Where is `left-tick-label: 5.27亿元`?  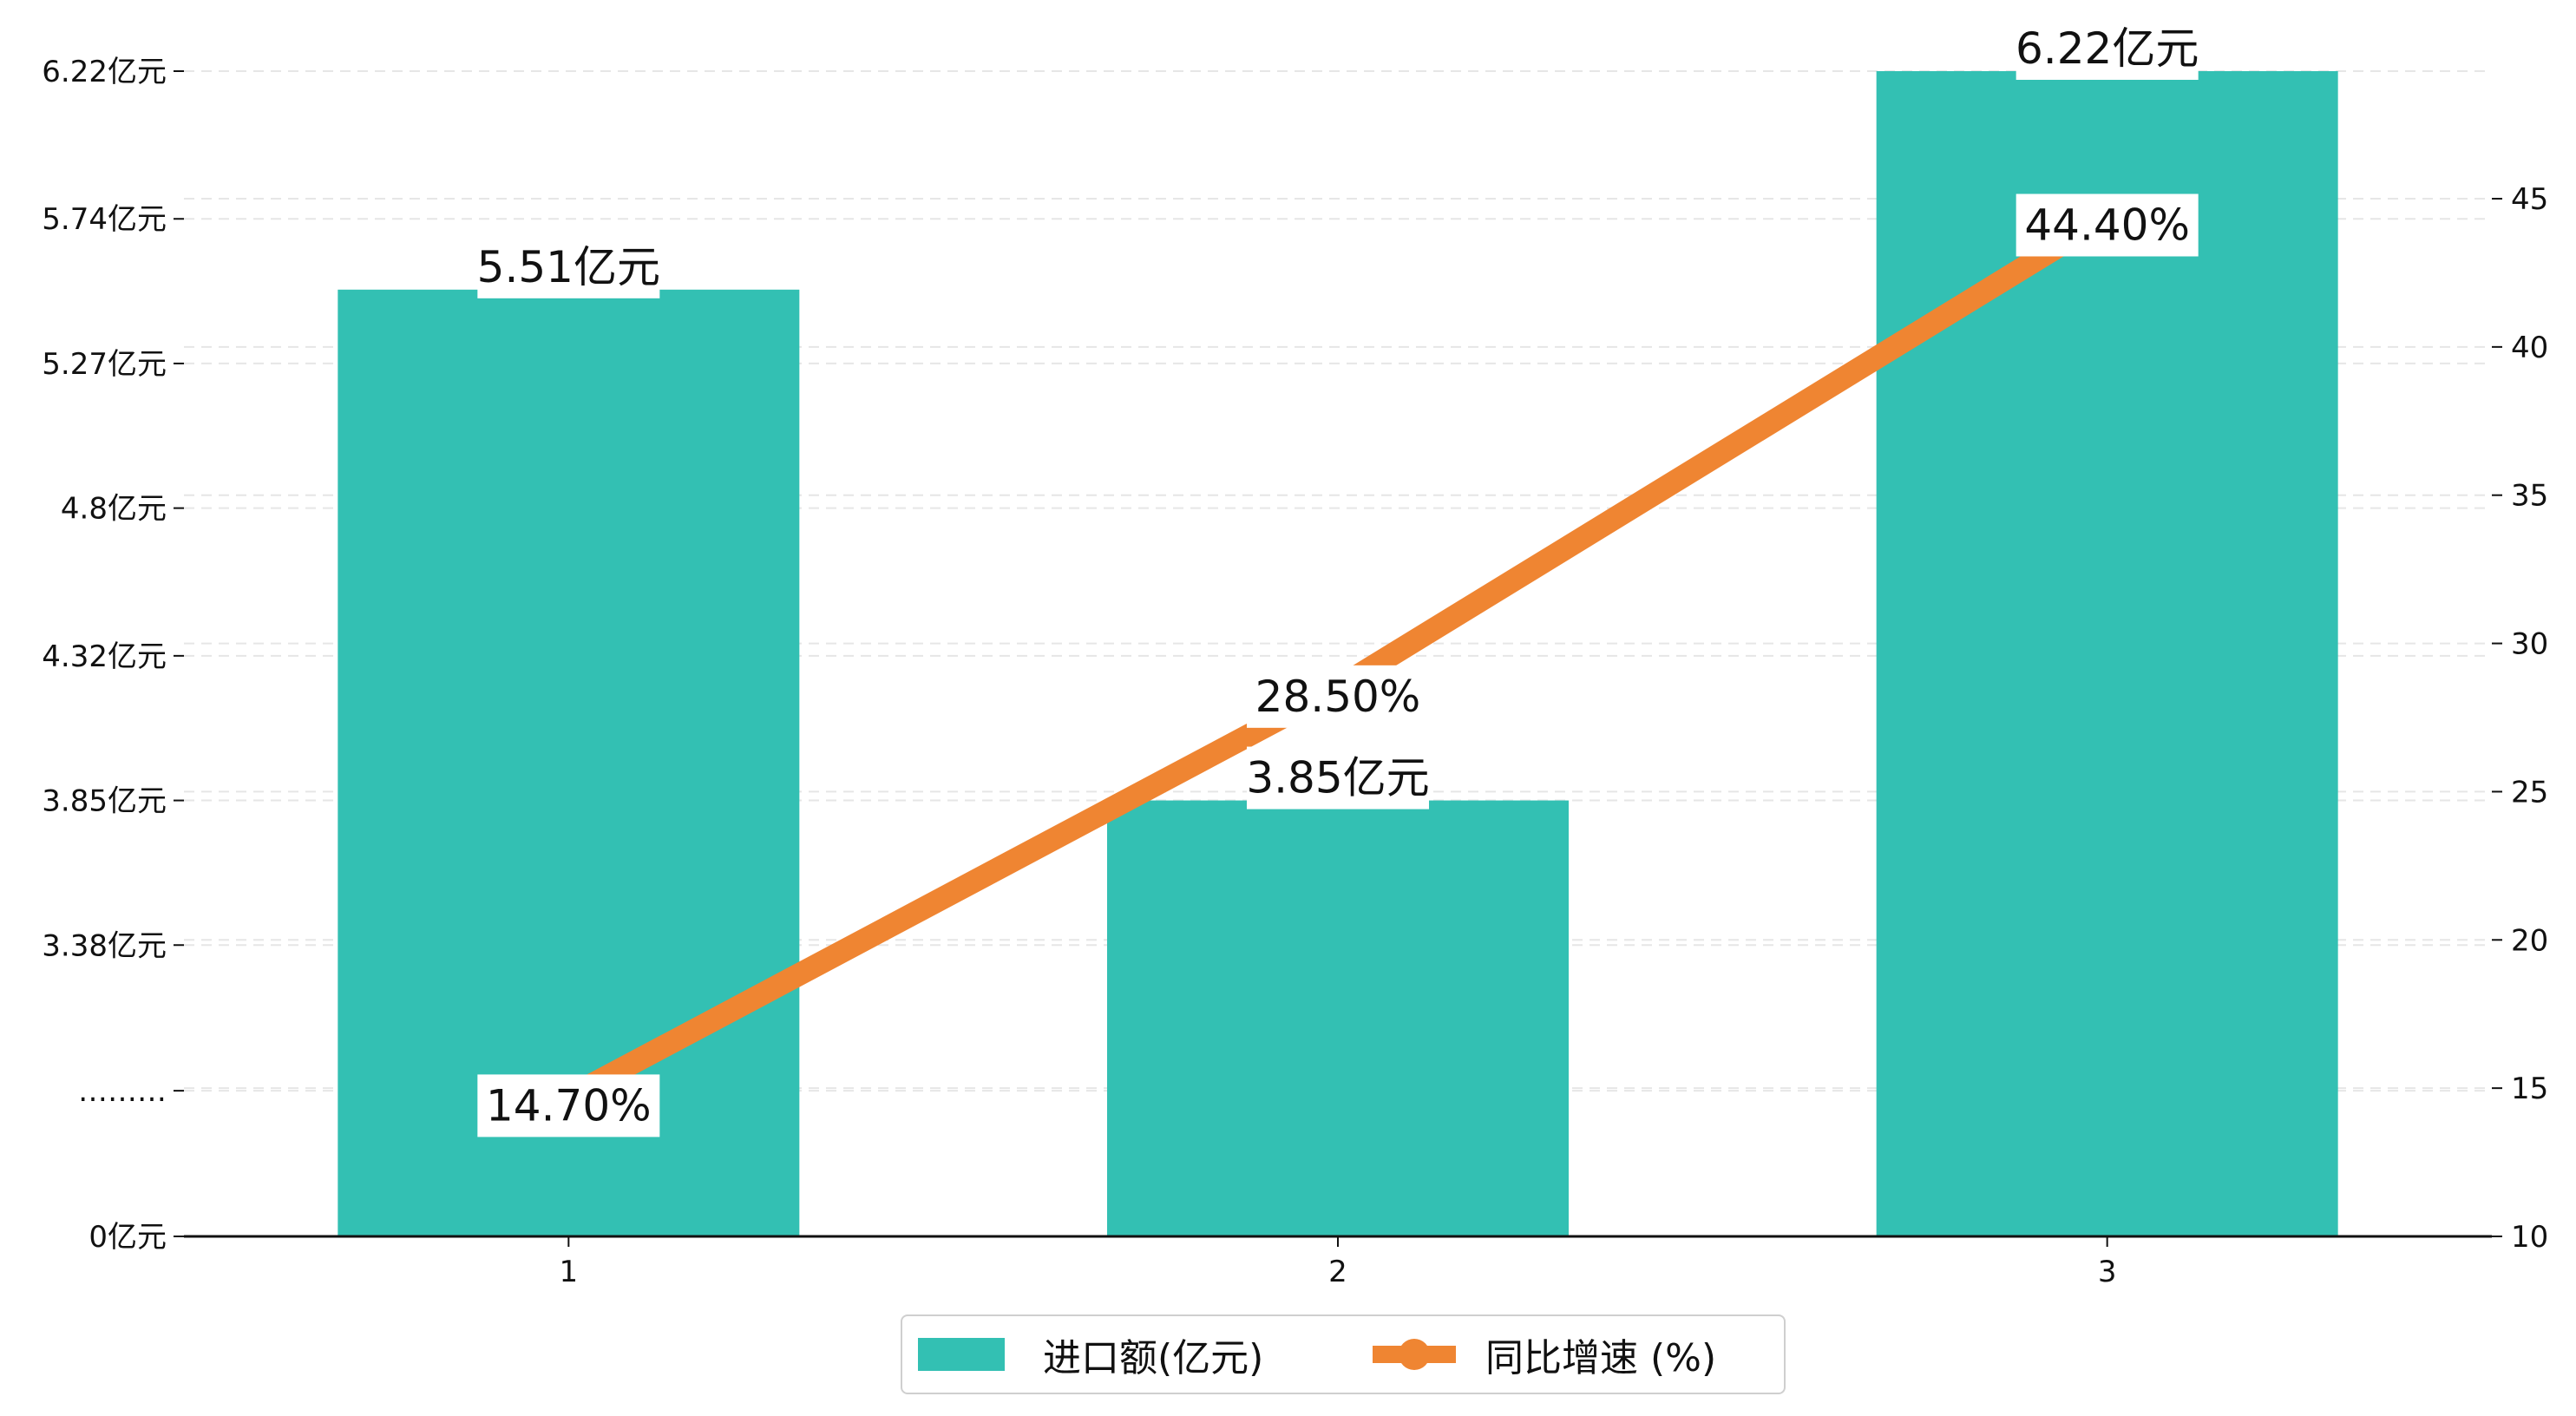 left-tick-label: 5.27亿元 is located at coordinates (104, 364).